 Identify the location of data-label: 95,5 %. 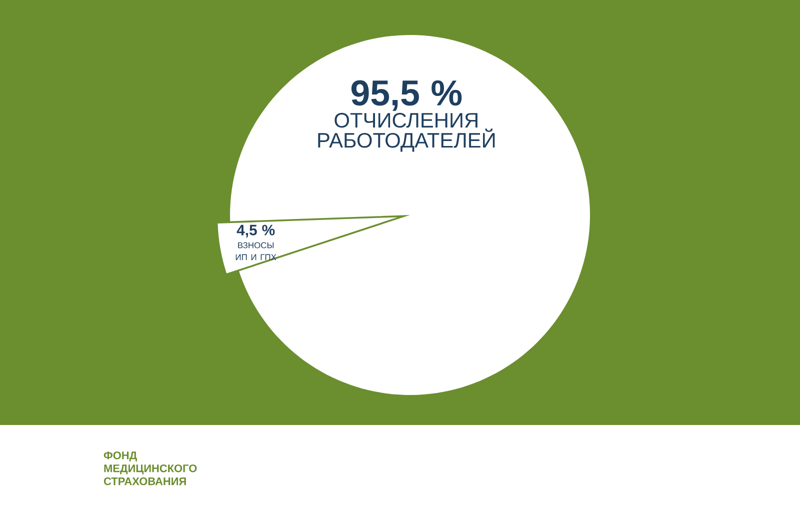
(406, 95).